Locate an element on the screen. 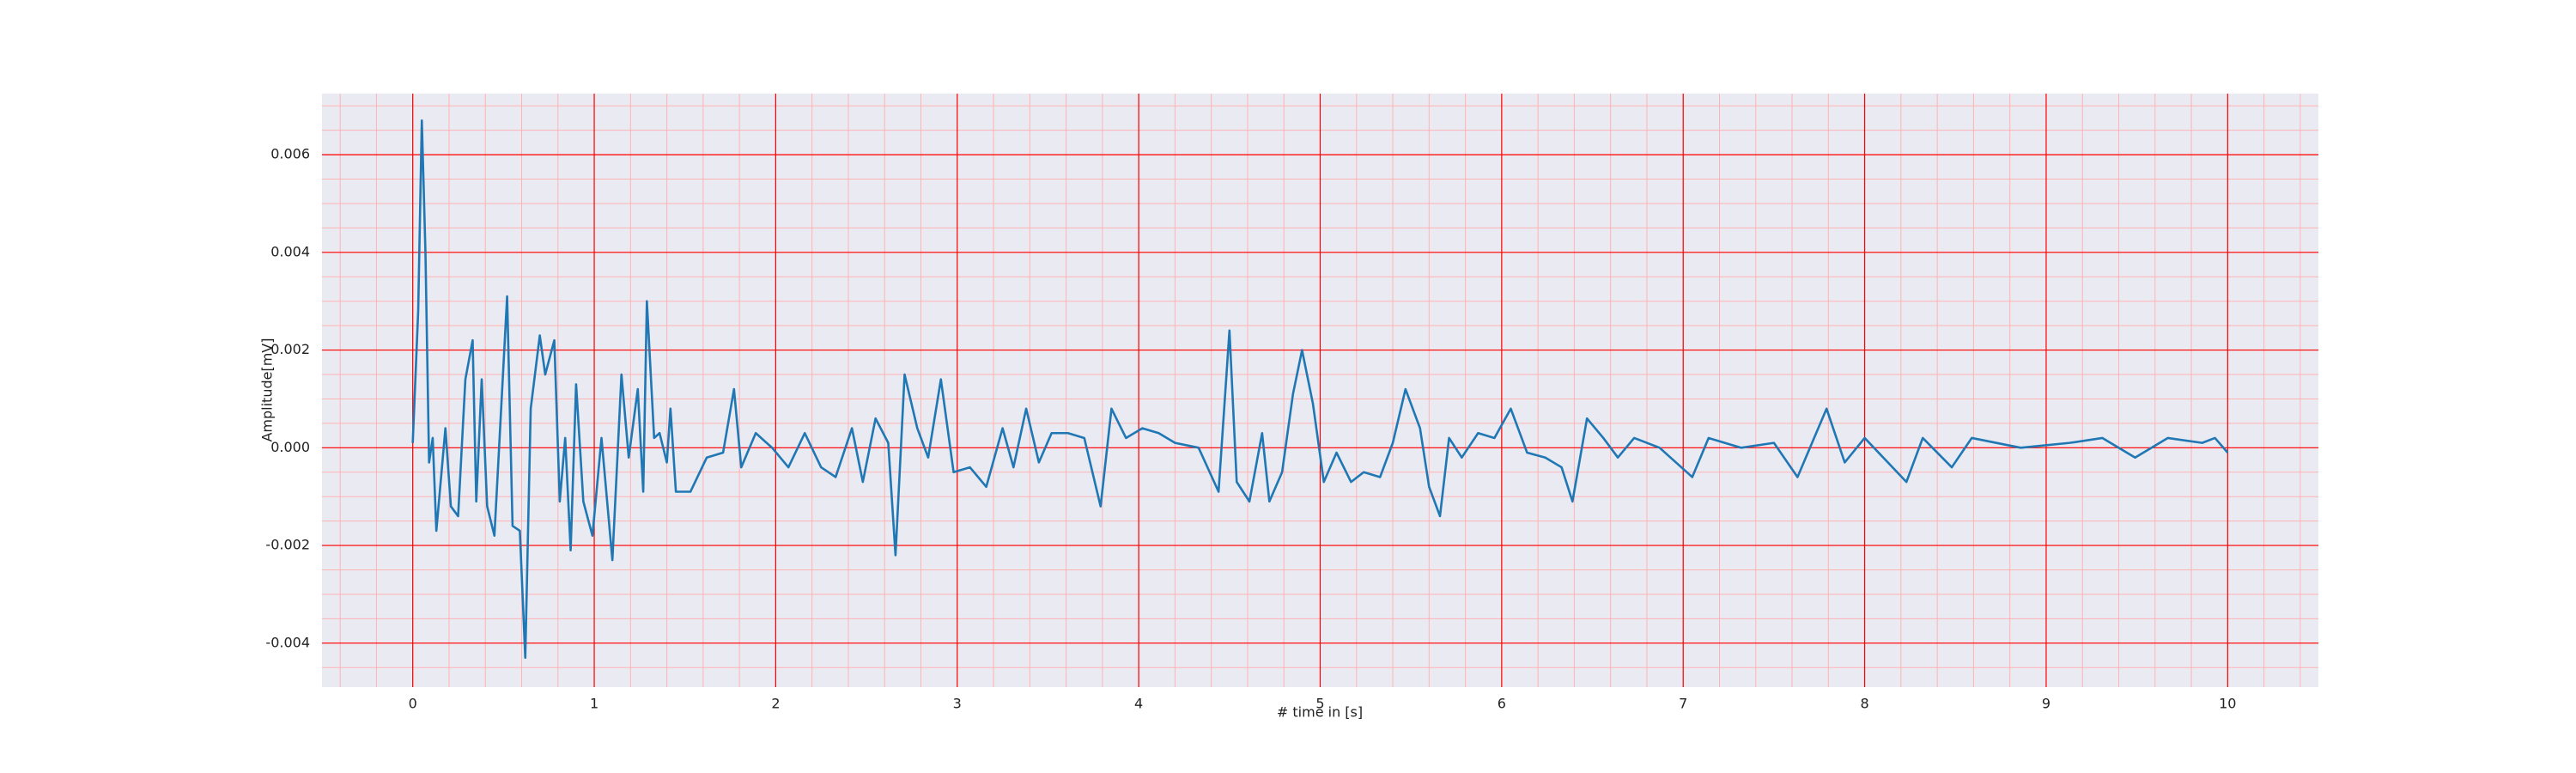 The width and height of the screenshot is (2576, 773). y-tick-label: 0.006 is located at coordinates (290, 154).